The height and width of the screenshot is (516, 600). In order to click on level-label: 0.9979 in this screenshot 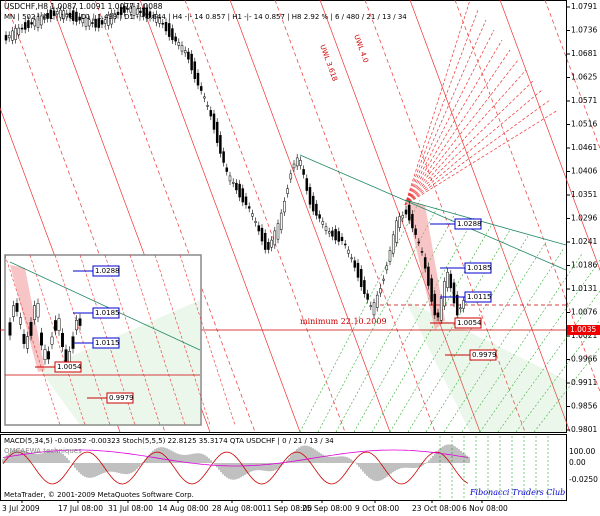, I will do `click(484, 355)`.